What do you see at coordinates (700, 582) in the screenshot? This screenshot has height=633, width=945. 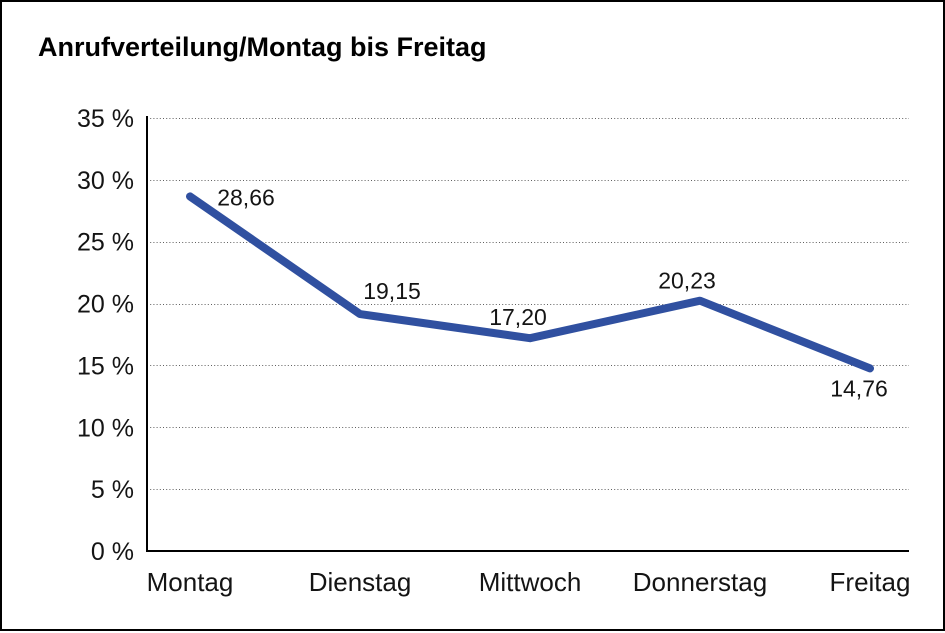 I see `x-category-label: Donnerstag` at bounding box center [700, 582].